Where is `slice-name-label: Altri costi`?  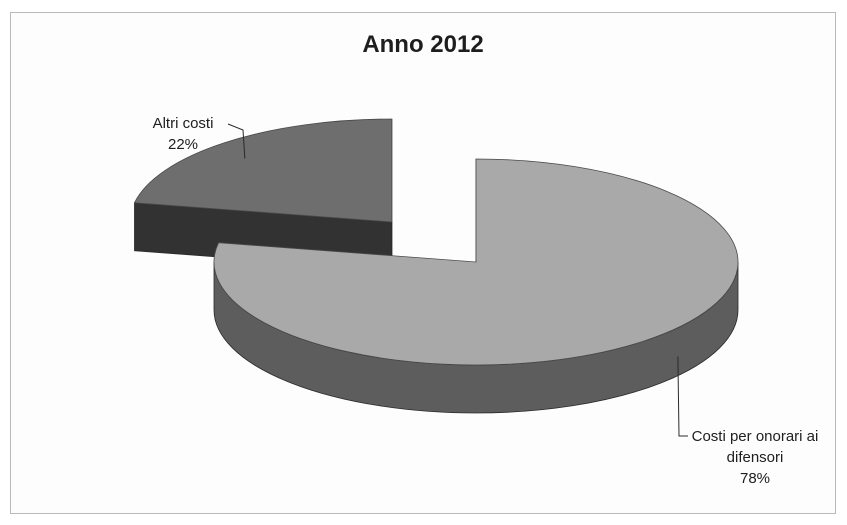
slice-name-label: Altri costi is located at coordinates (183, 123).